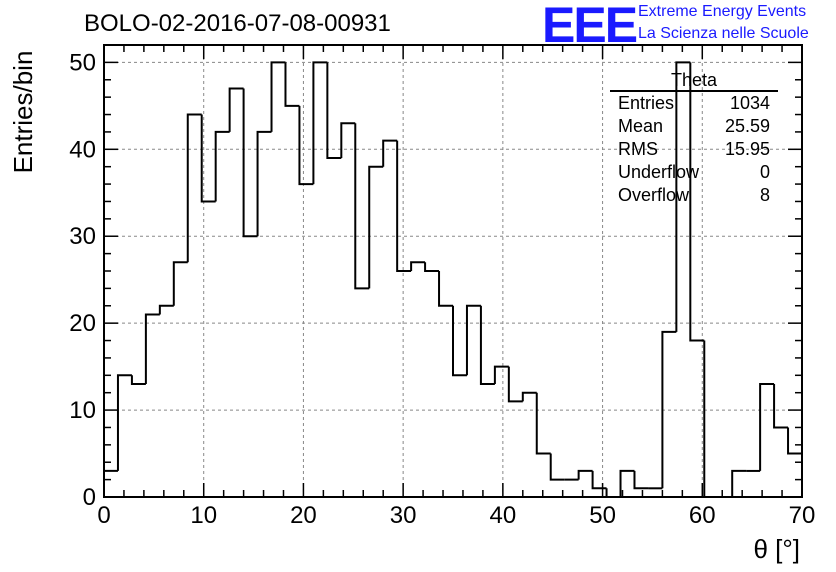 The image size is (836, 572). What do you see at coordinates (694, 149) in the screenshot?
I see `stats-row-rms: RMS 15.95` at bounding box center [694, 149].